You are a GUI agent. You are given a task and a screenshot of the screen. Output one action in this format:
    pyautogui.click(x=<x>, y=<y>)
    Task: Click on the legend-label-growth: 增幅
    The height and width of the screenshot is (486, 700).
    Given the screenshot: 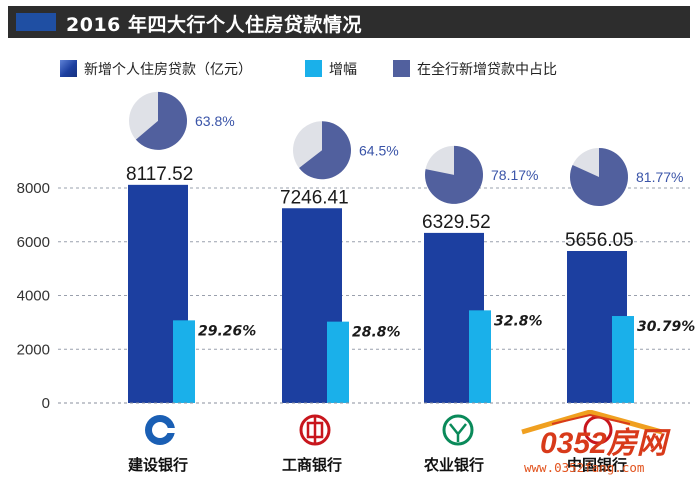 What is the action you would take?
    pyautogui.click(x=343, y=70)
    